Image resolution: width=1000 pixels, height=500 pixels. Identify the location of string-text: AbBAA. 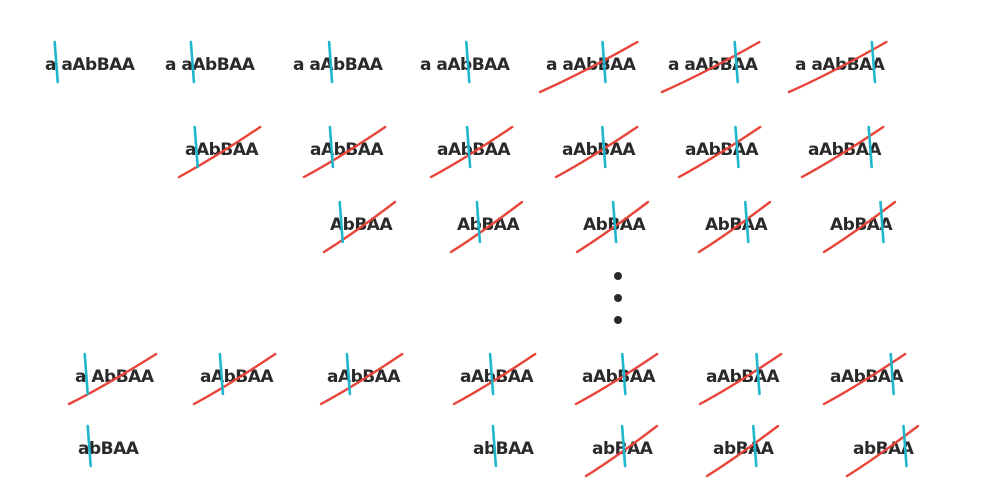
(361, 225).